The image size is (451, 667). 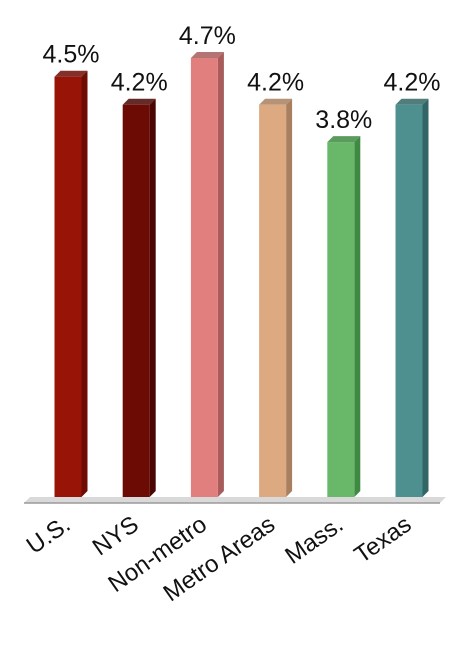 I want to click on category-label-6: Texas, so click(x=383, y=540).